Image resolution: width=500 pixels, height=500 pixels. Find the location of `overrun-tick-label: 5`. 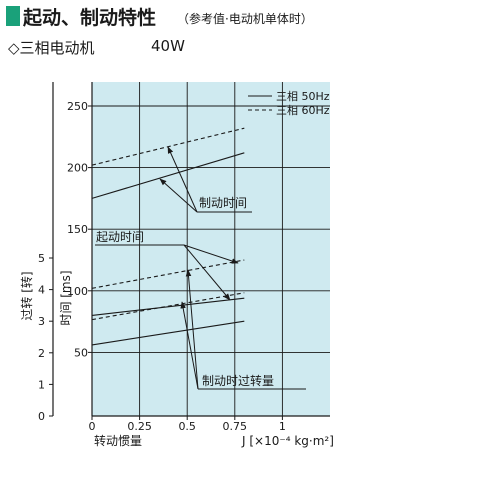

overrun-tick-label: 5 is located at coordinates (41, 258).